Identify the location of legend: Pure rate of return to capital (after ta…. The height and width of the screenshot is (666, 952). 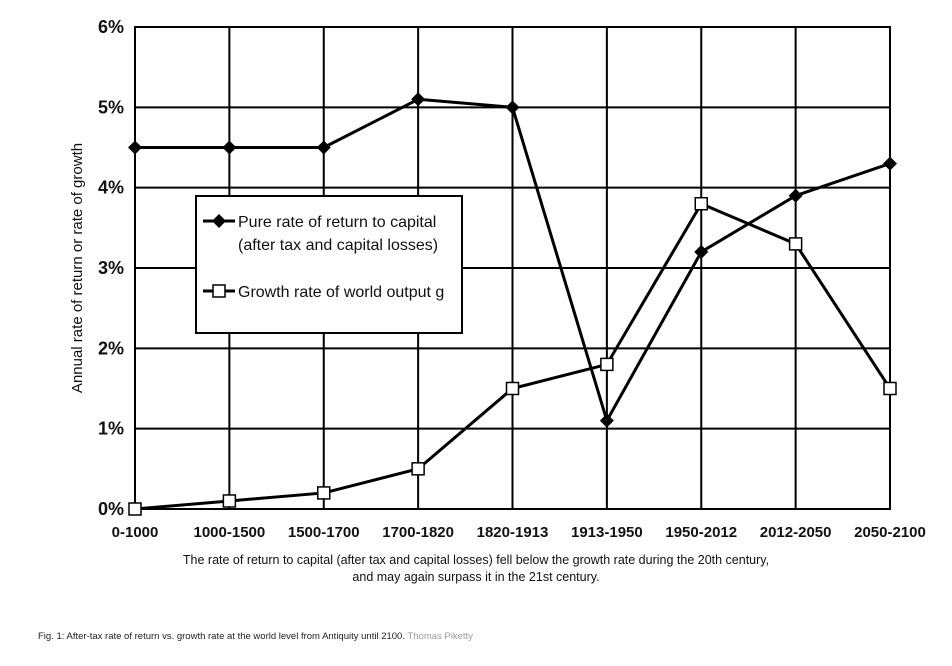
(329, 264).